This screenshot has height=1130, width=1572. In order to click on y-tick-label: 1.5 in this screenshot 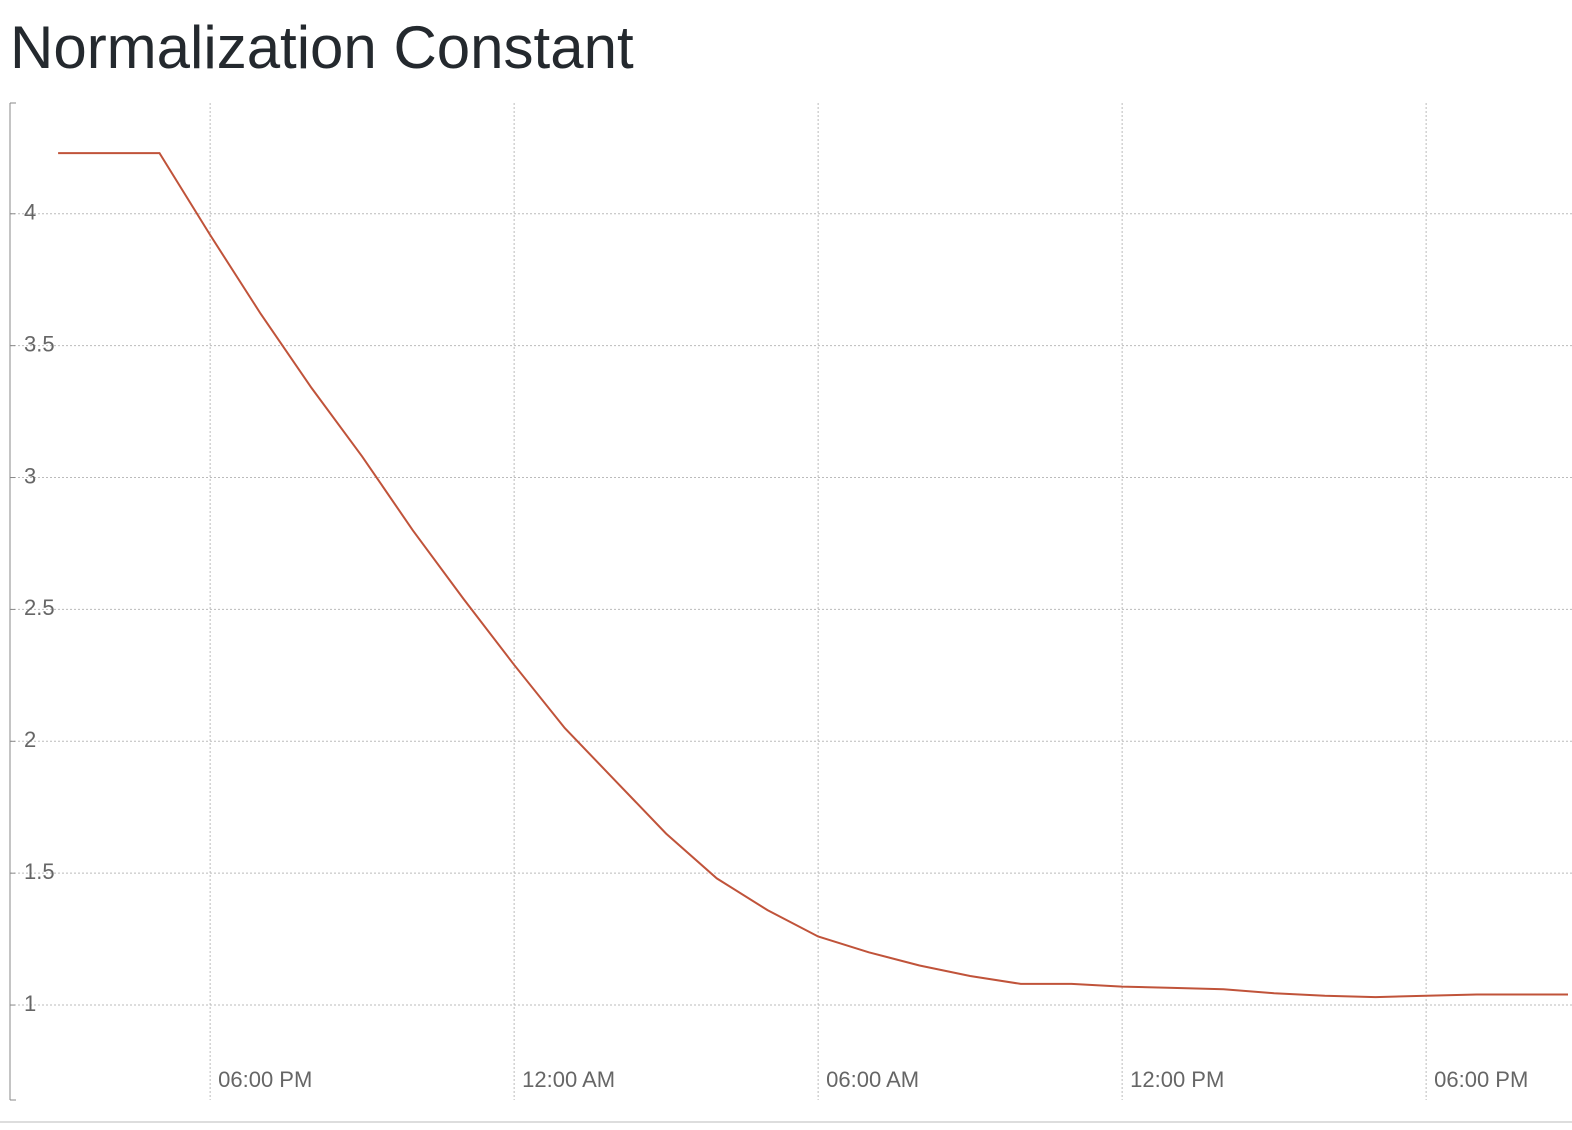, I will do `click(39, 871)`.